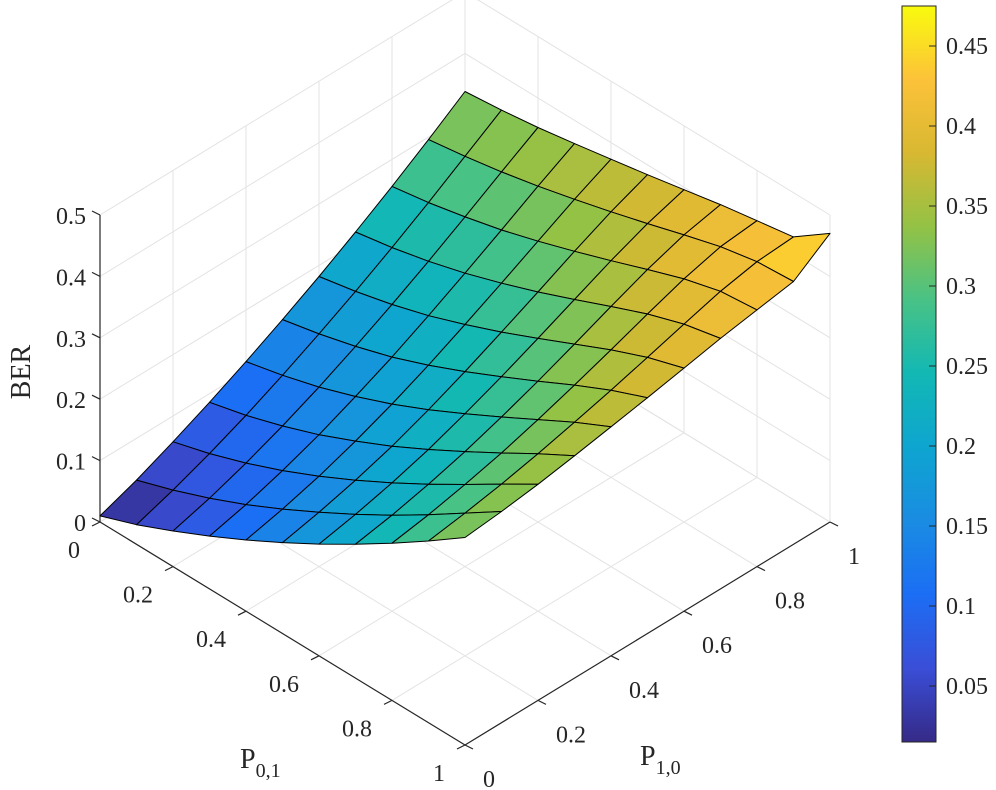 Image resolution: width=996 pixels, height=790 pixels. Describe the element at coordinates (21, 371) in the screenshot. I see `z-axis-label: BER` at that location.